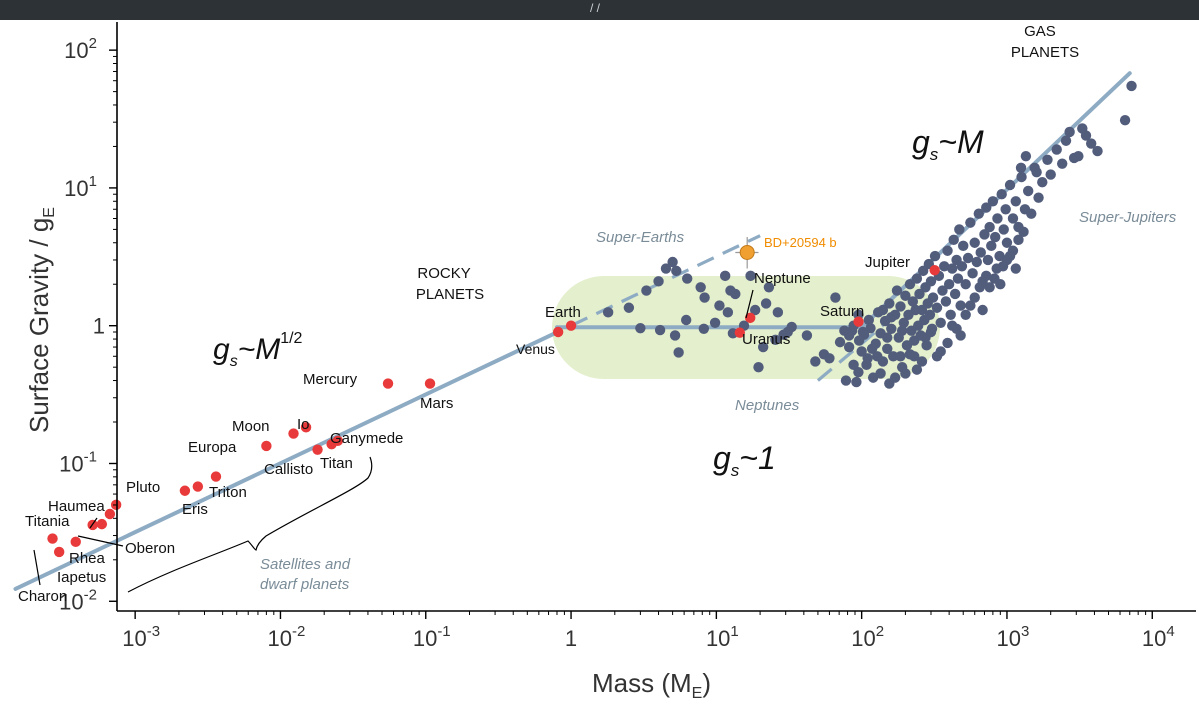 The width and height of the screenshot is (1199, 704). What do you see at coordinates (766, 339) in the screenshot?
I see `label-uranus: Uranus` at bounding box center [766, 339].